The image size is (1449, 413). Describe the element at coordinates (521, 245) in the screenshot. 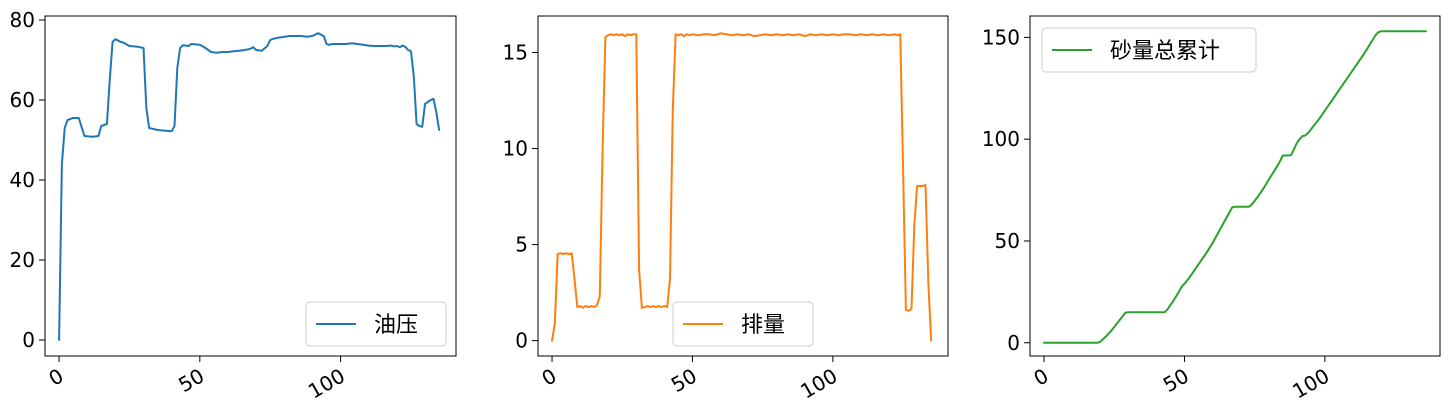

I see `y-tick-label: 5` at that location.